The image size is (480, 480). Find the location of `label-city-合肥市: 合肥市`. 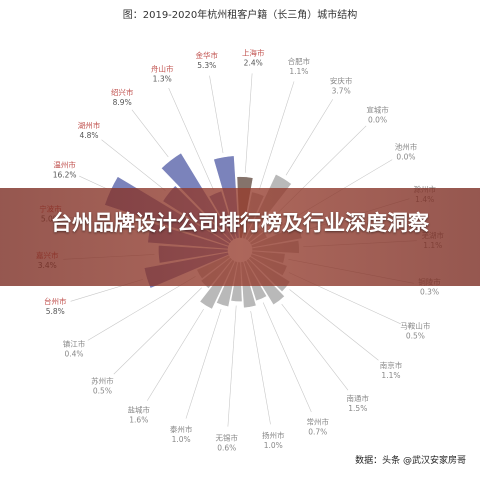

label-city-合肥市: 合肥市 is located at coordinates (299, 61).